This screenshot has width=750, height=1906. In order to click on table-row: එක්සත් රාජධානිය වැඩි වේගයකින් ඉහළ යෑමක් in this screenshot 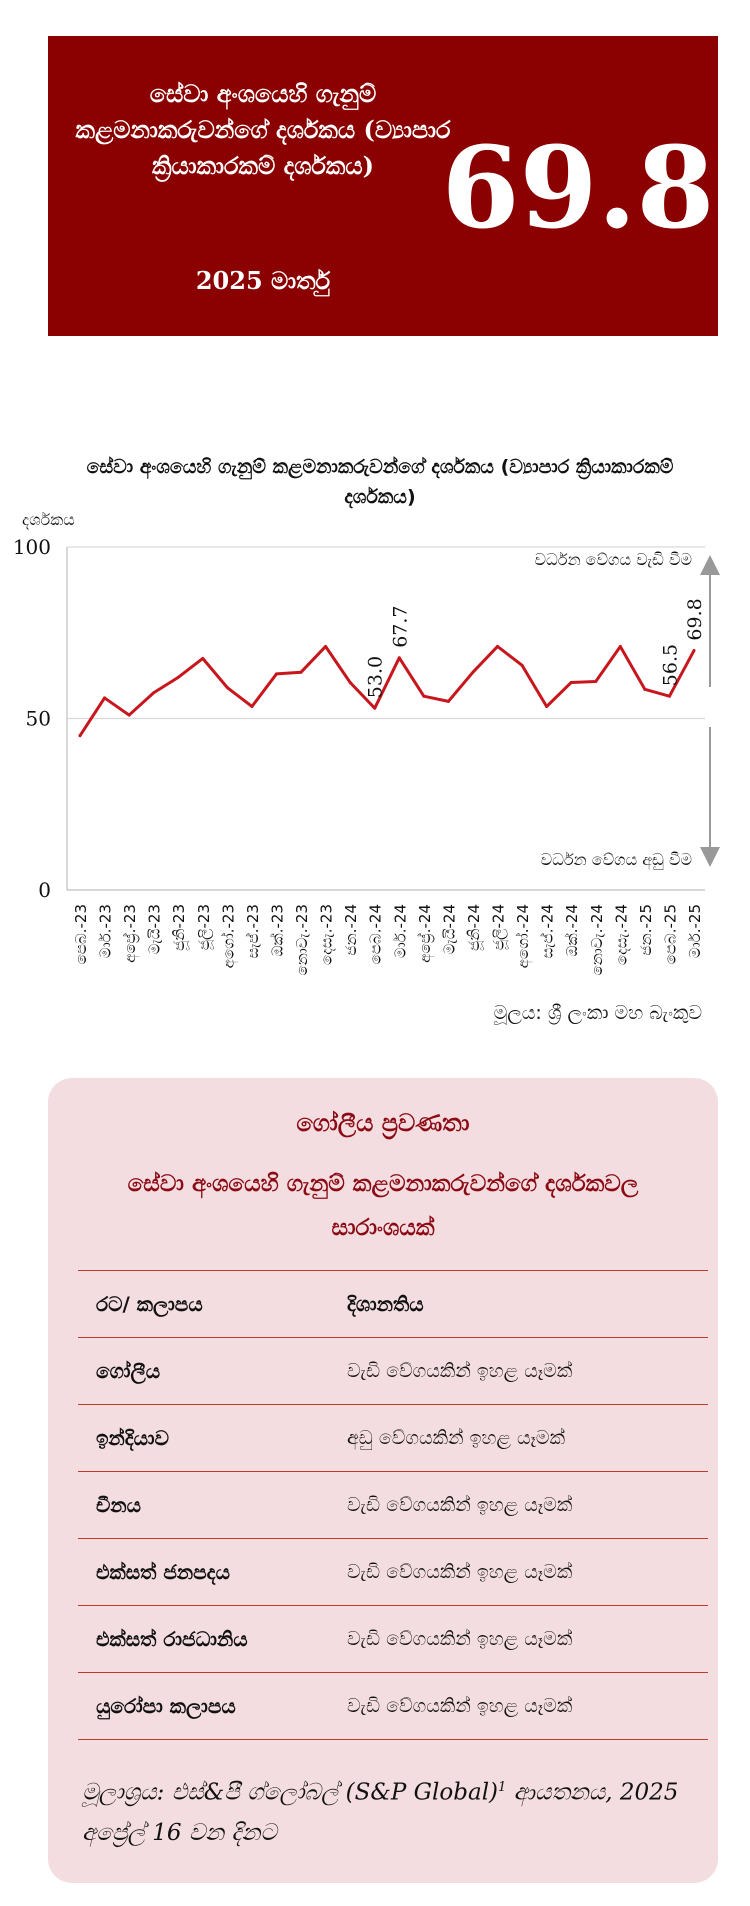, I will do `click(393, 1639)`.